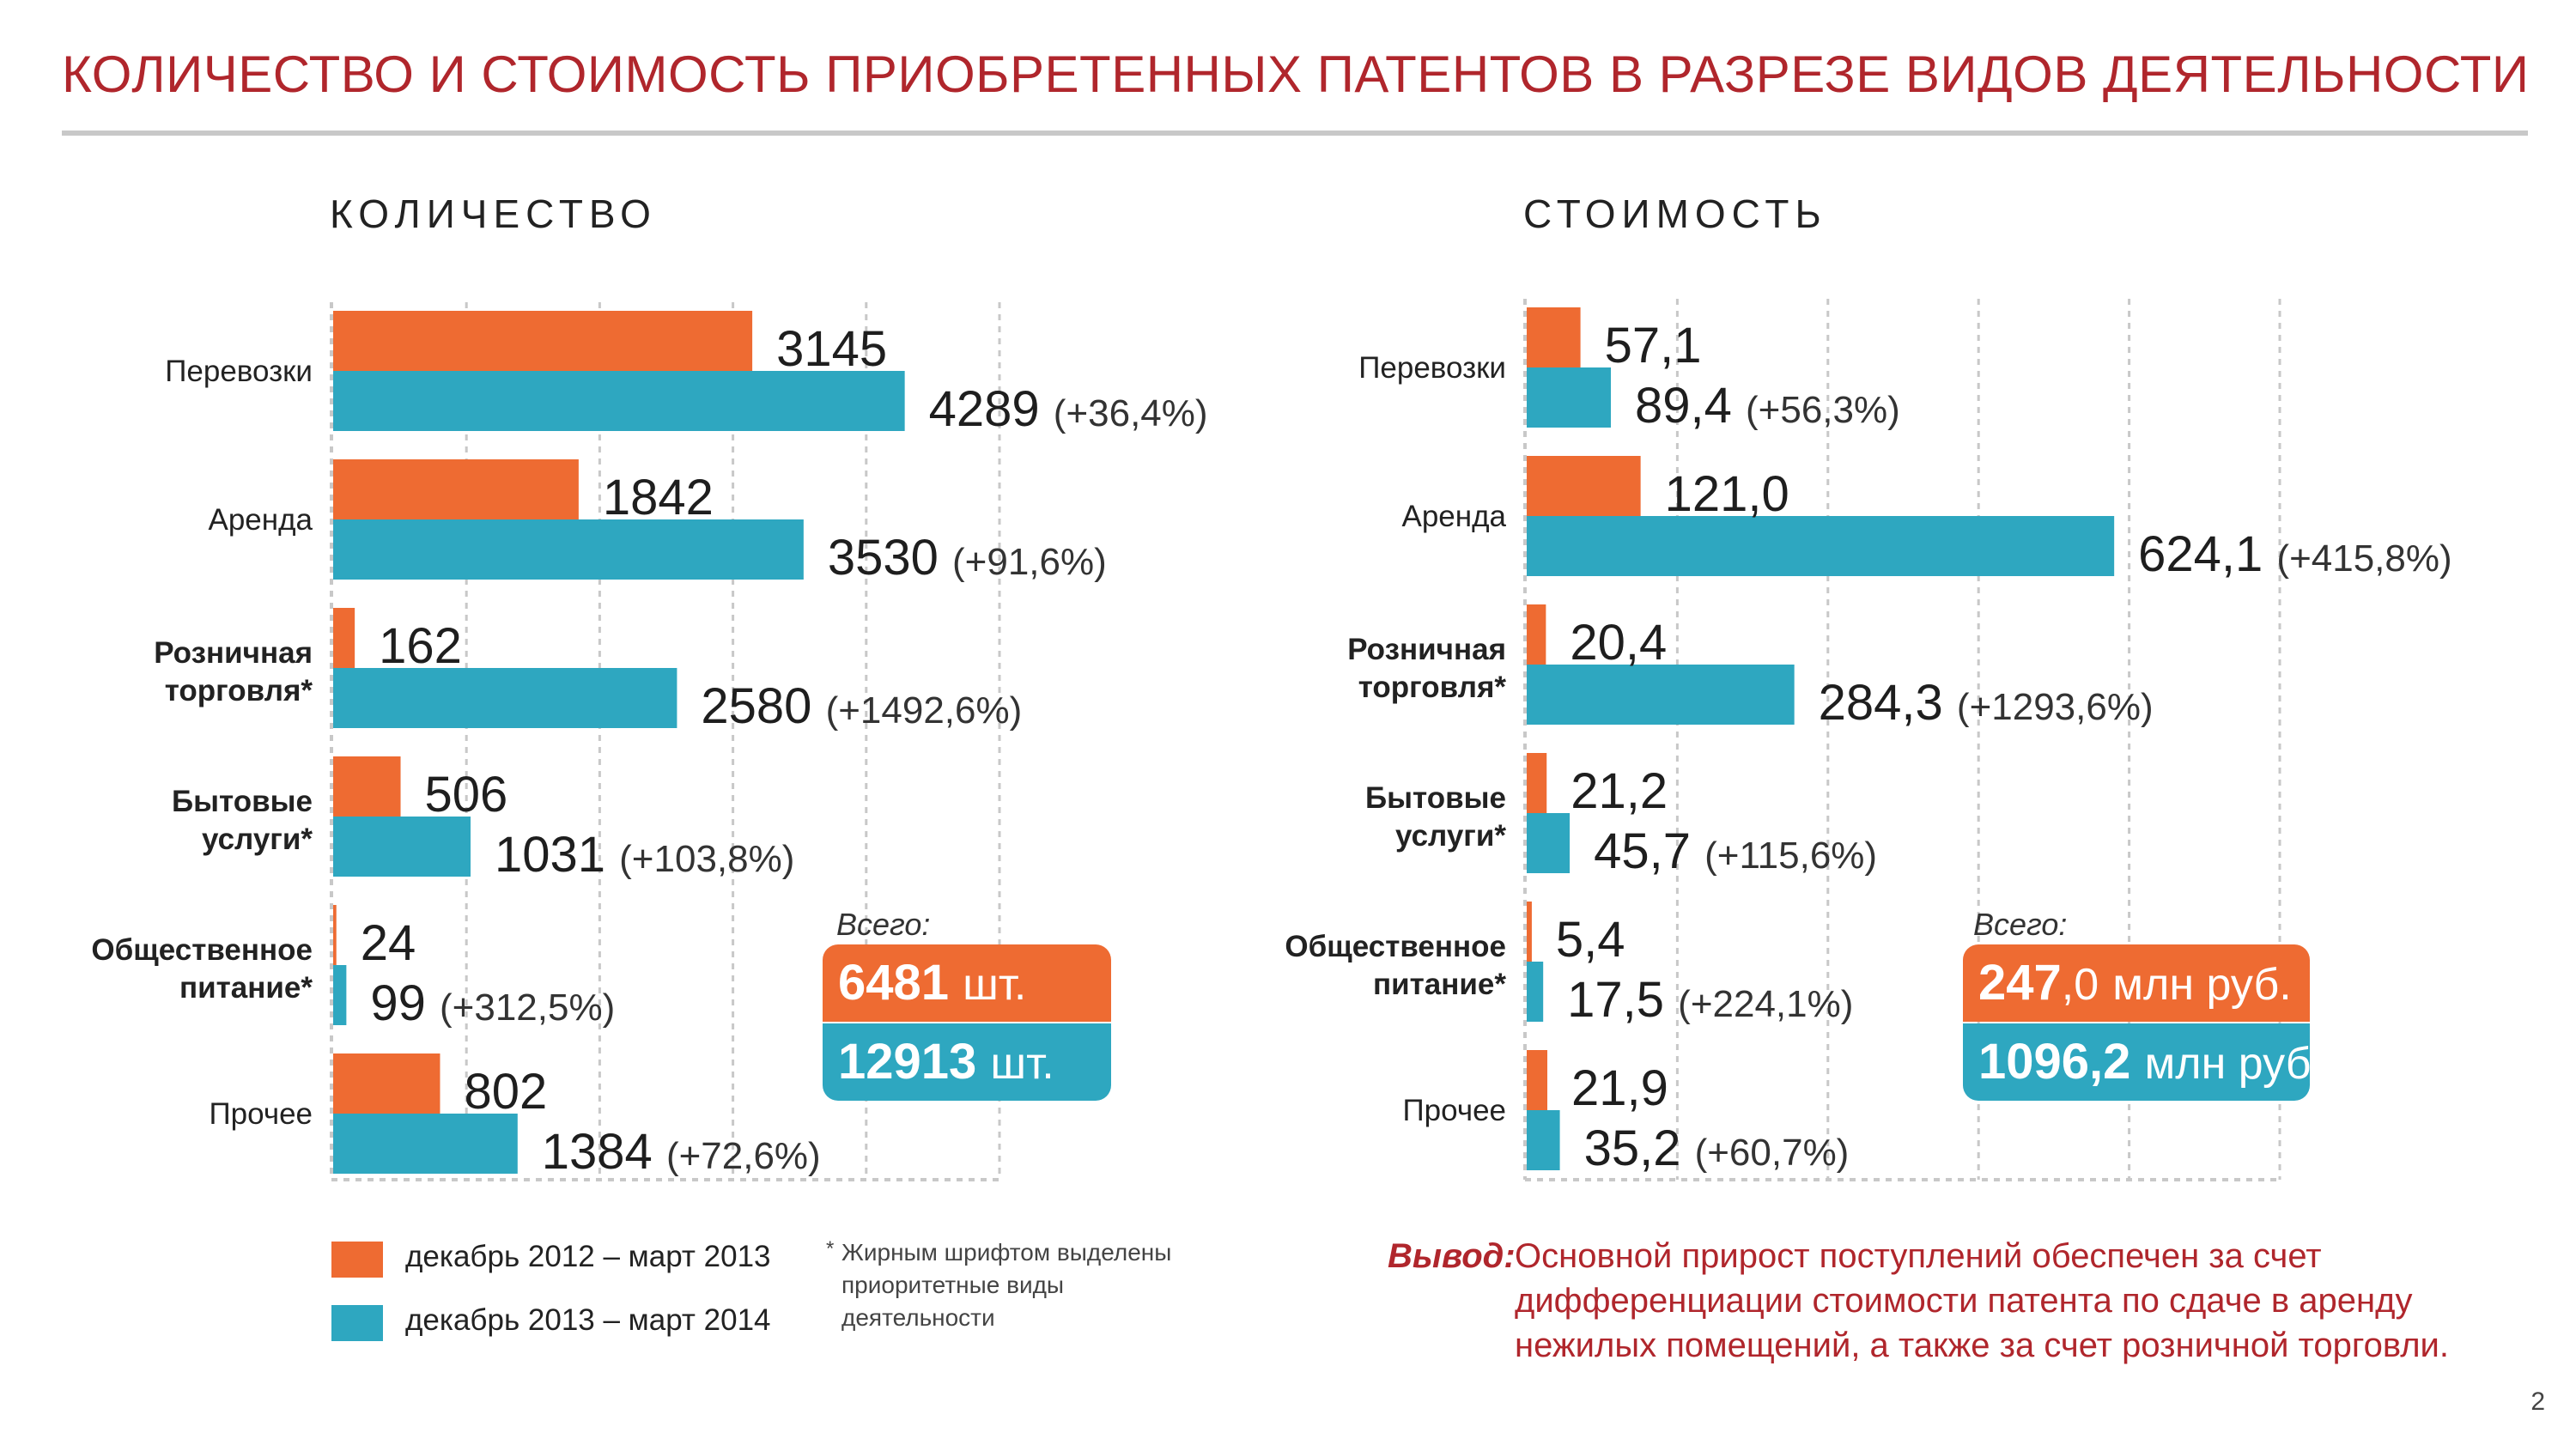  I want to click on total-quantity-2014: 12913 шт., so click(967, 1062).